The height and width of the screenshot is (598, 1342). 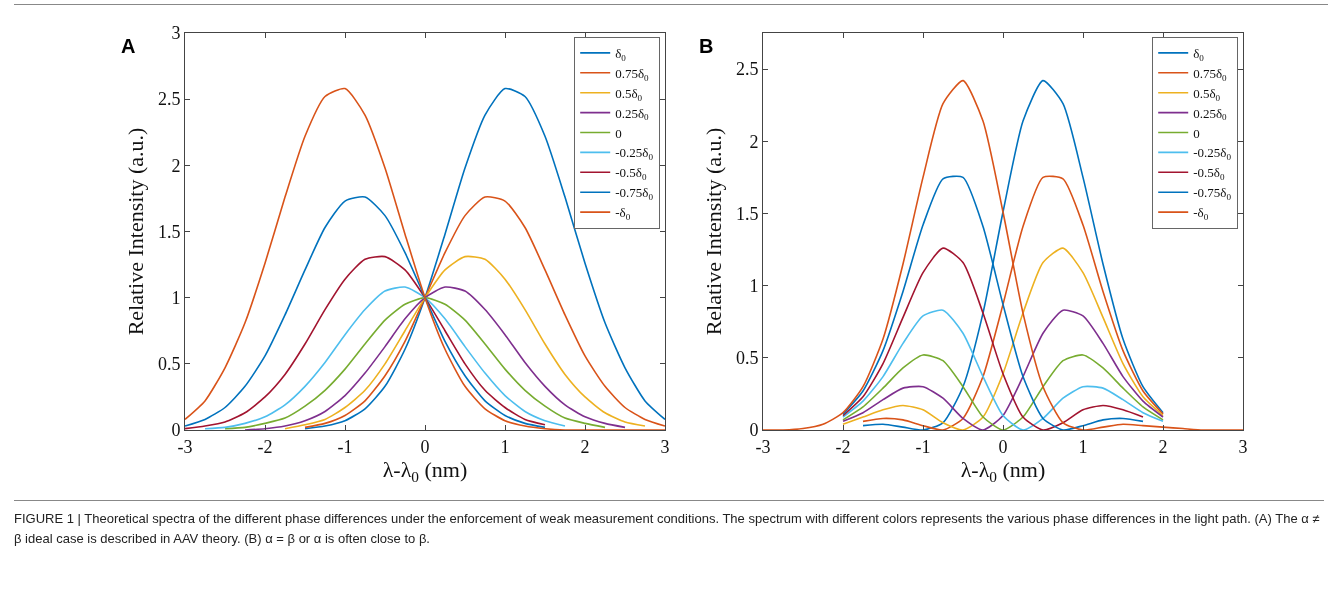 I want to click on caption: FIGURE 1 | Theoretical spectra of the different phase differences under the enforcement of weak measurement conditions. The spectrum with different colors represents the various phase differences in the light path. (A) The α ≠ β ideal case is described in AAV theory. (B) α = β or α is often close to β., so click(x=669, y=525).